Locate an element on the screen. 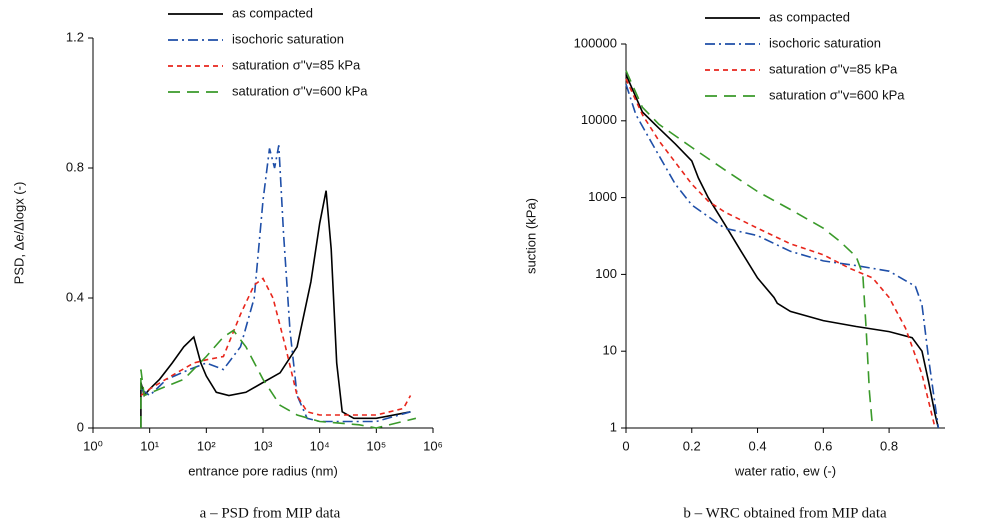 Image resolution: width=995 pixels, height=529 pixels. y-tick-label: 10000 is located at coordinates (599, 119).